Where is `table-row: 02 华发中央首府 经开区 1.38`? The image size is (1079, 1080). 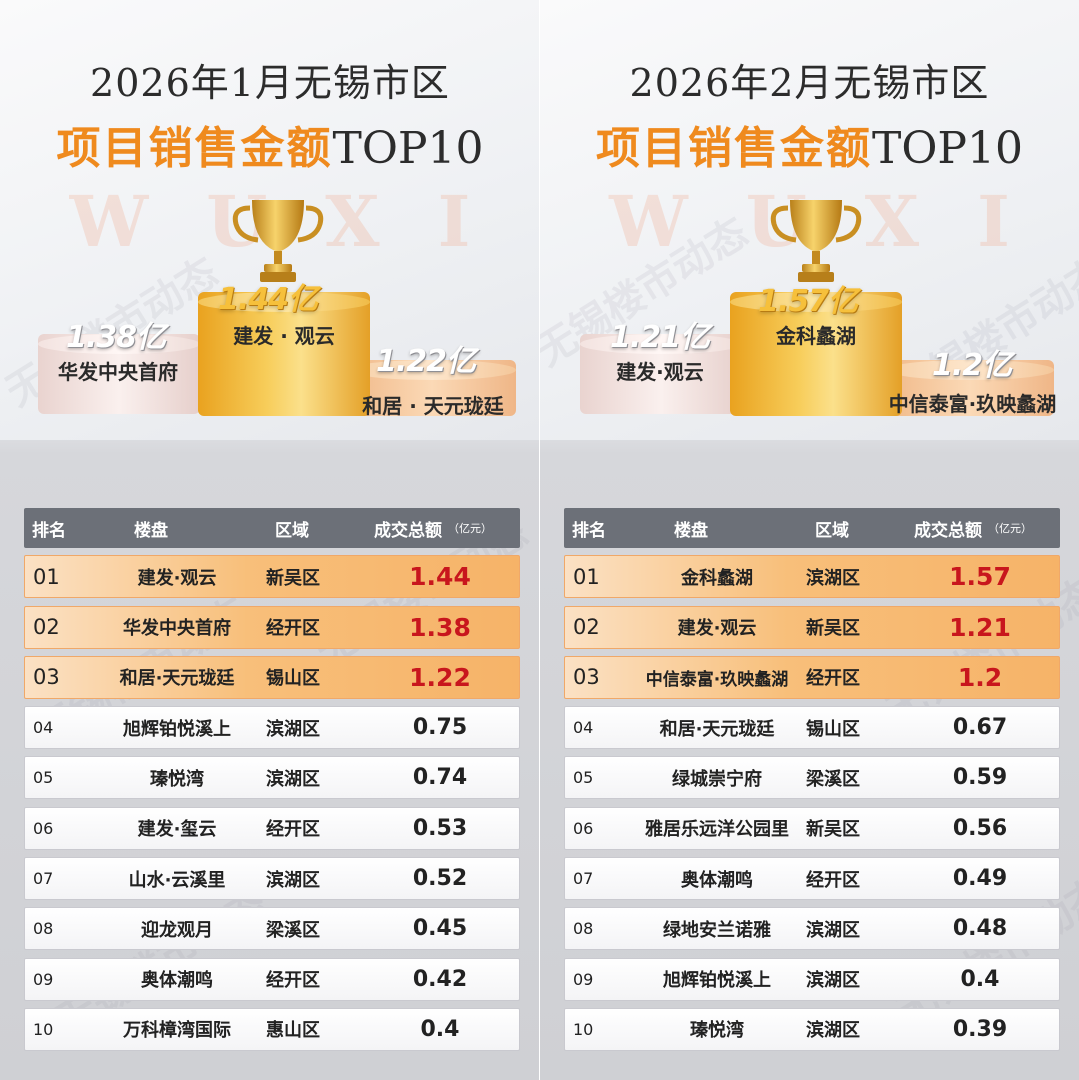 table-row: 02 华发中央首府 经开区 1.38 is located at coordinates (272, 627).